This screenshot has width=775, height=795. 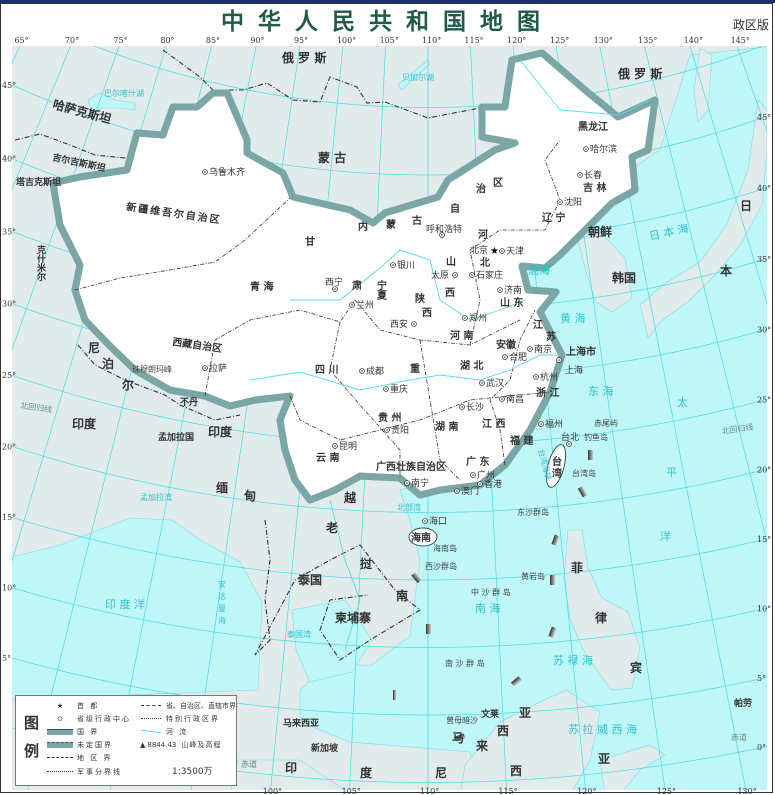 I want to click on city-label: 重庆, so click(x=399, y=389).